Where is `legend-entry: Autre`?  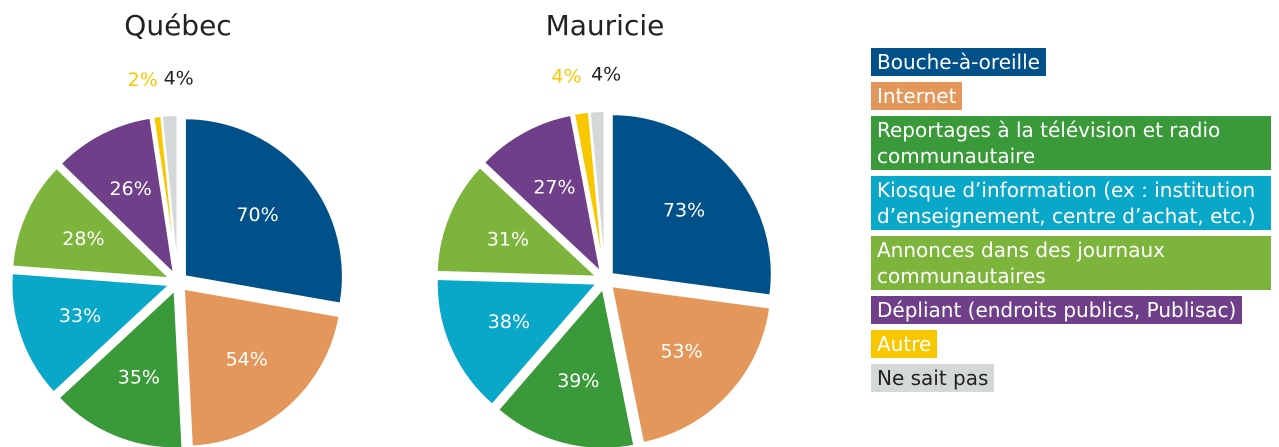 legend-entry: Autre is located at coordinates (904, 344).